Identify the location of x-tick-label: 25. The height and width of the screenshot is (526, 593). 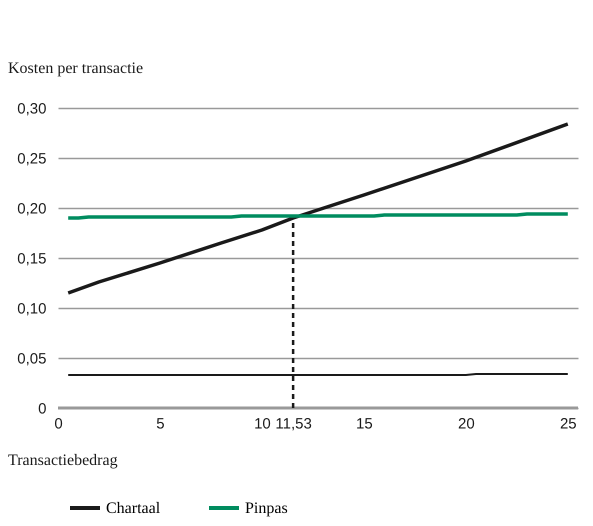
(568, 424).